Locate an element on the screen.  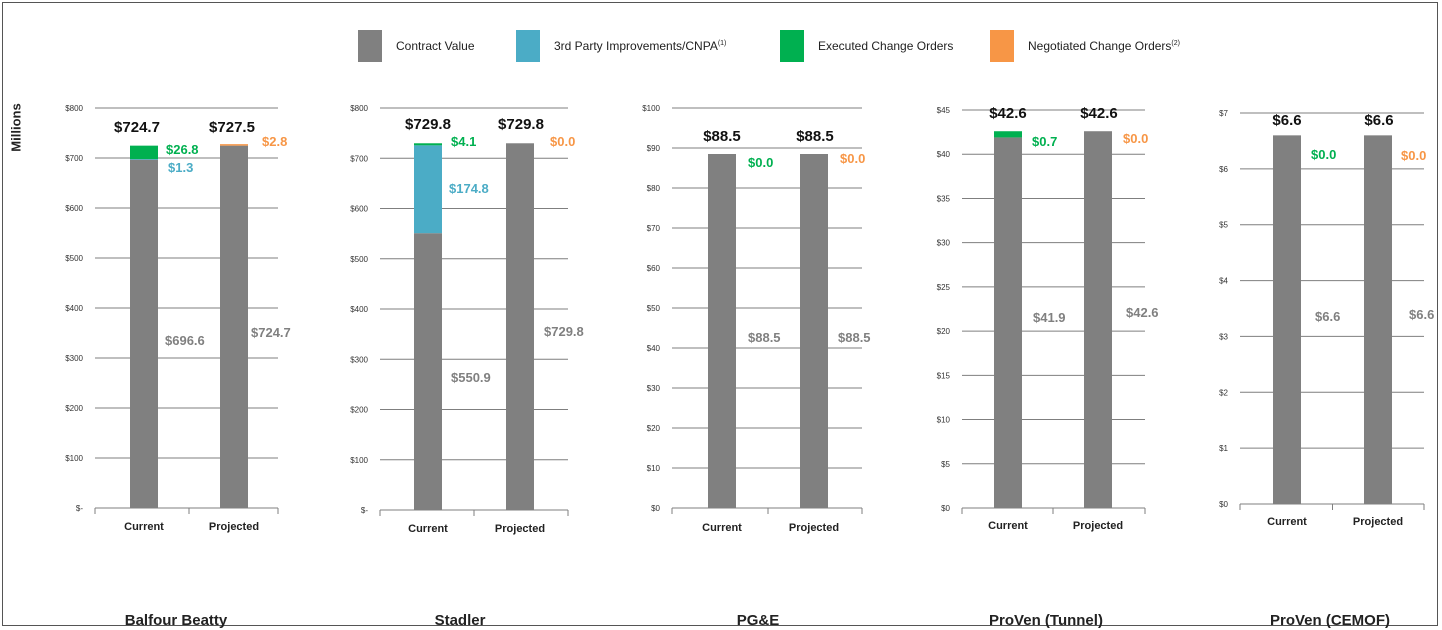
y-tick-label: $70 is located at coordinates (654, 228).